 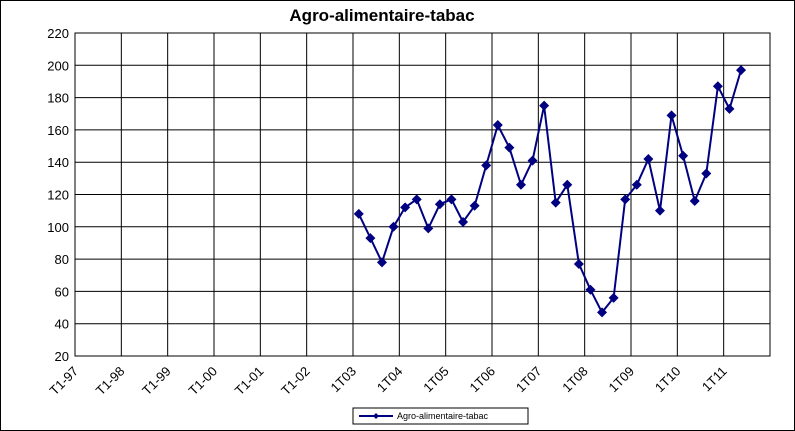 What do you see at coordinates (58, 162) in the screenshot?
I see `y-tick-label: 140` at bounding box center [58, 162].